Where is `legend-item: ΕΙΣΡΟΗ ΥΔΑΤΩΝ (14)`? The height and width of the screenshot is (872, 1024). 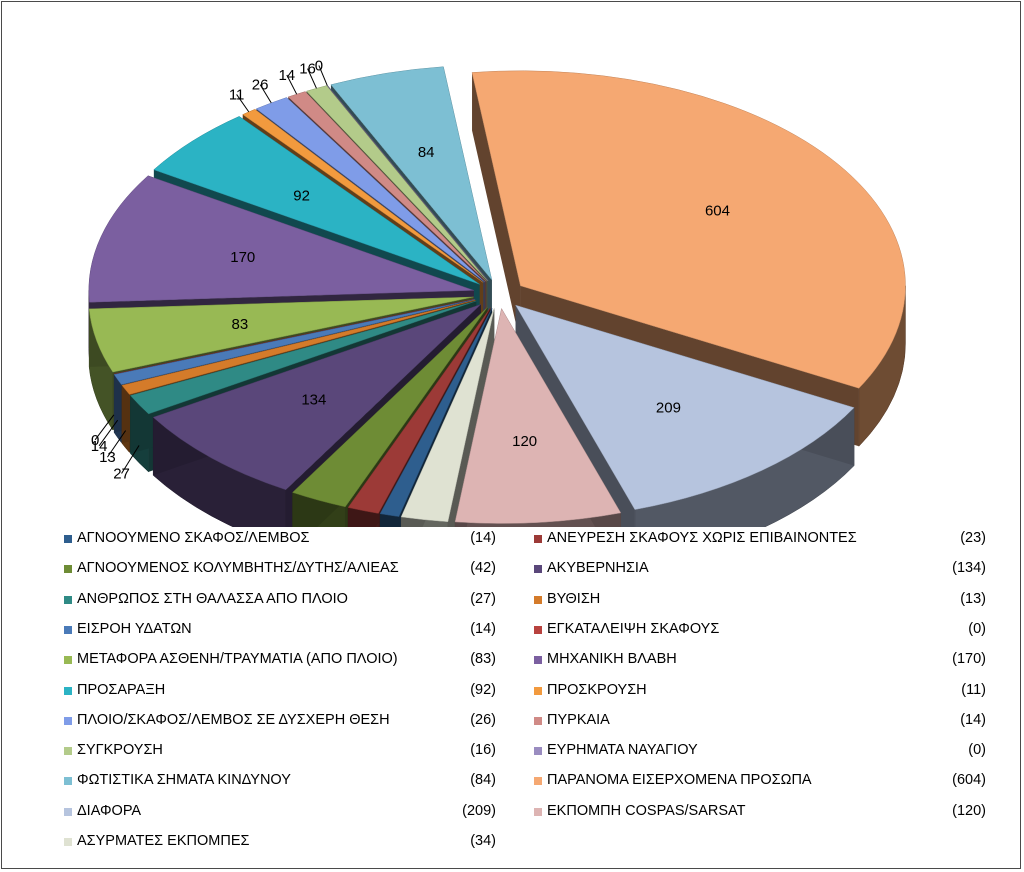 legend-item: ΕΙΣΡΟΗ ΥΔΑΤΩΝ (14) is located at coordinates (284, 631).